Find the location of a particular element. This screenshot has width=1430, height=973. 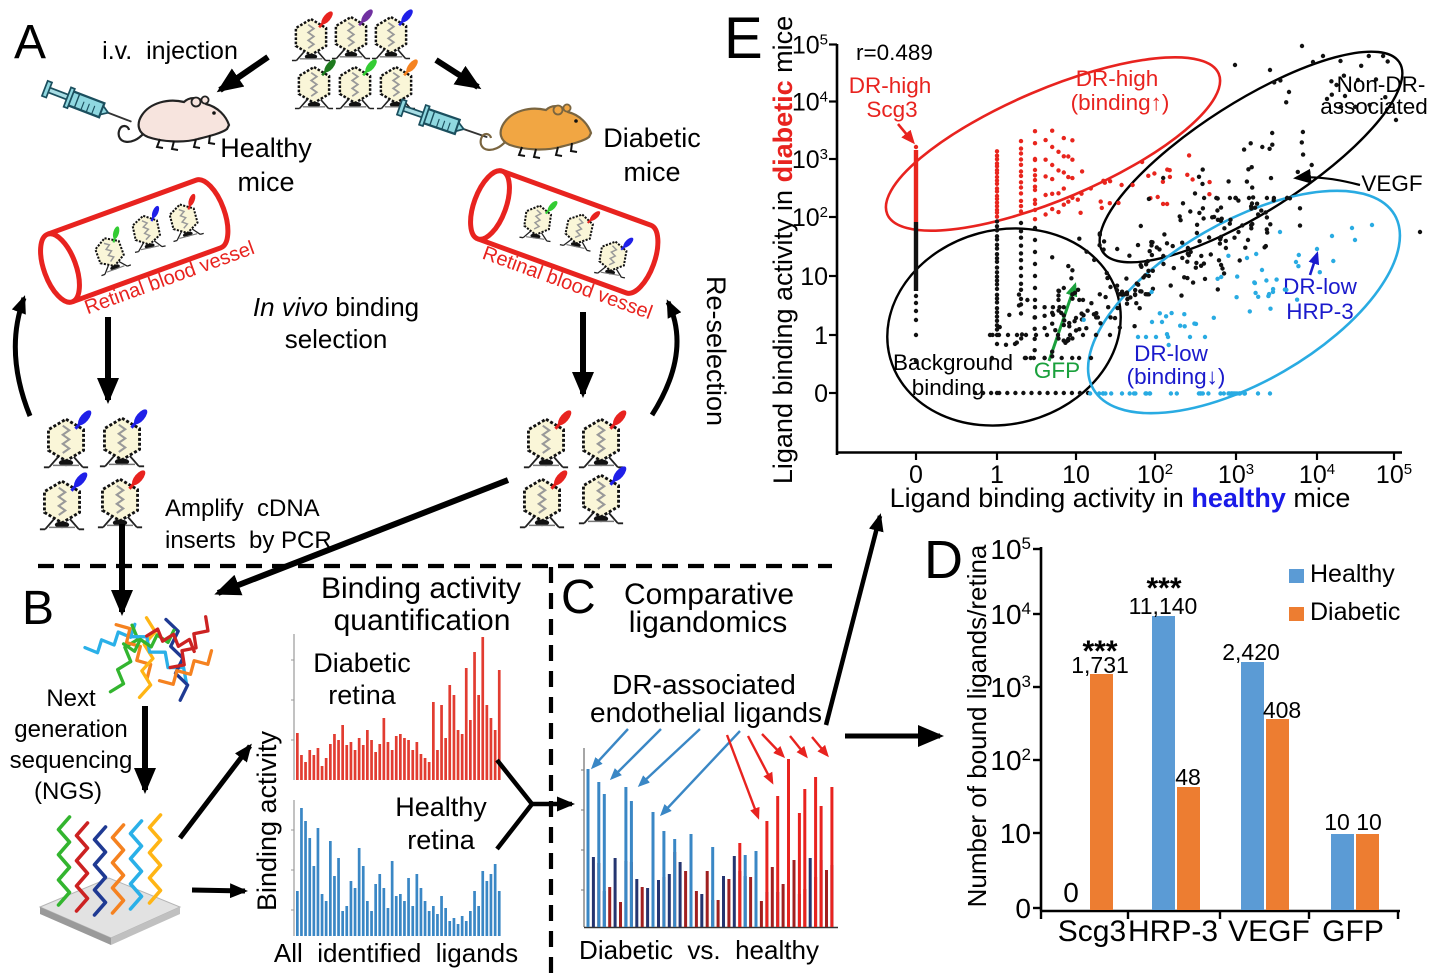

svg-text: Number of bound ligands/retina is located at coordinates (977, 725).